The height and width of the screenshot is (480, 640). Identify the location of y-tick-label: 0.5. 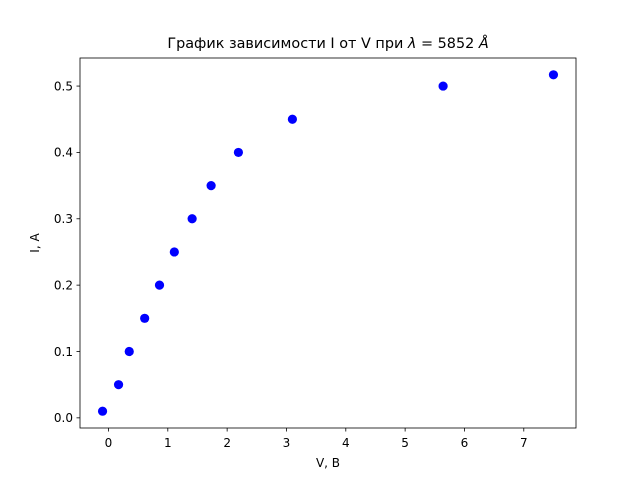
(63, 86).